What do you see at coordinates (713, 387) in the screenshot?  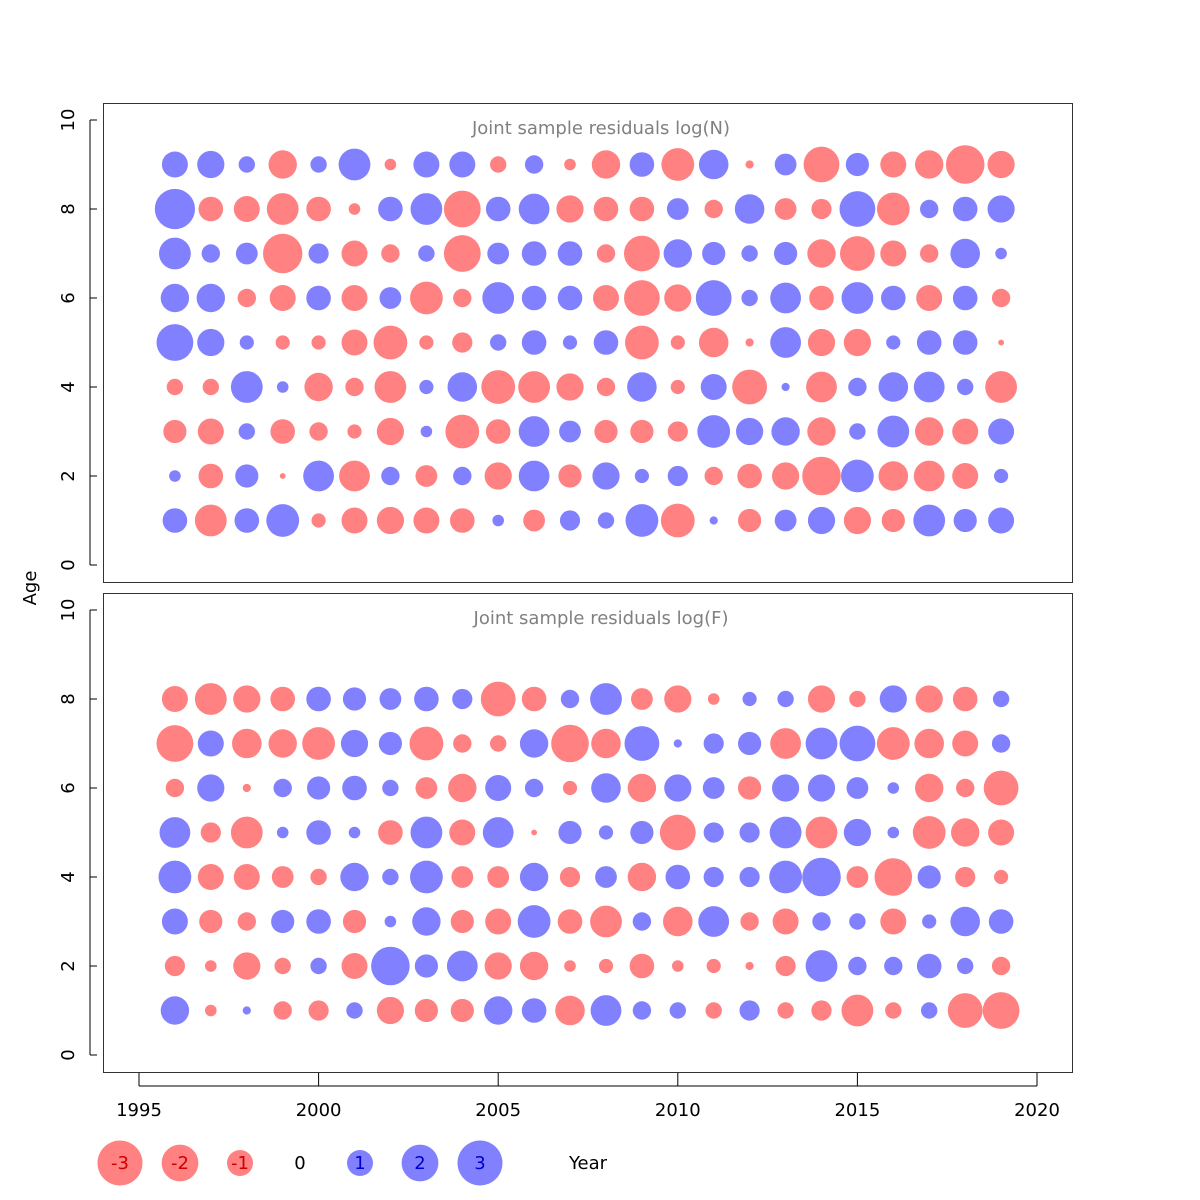 I see `bubble-n-age4-2011` at bounding box center [713, 387].